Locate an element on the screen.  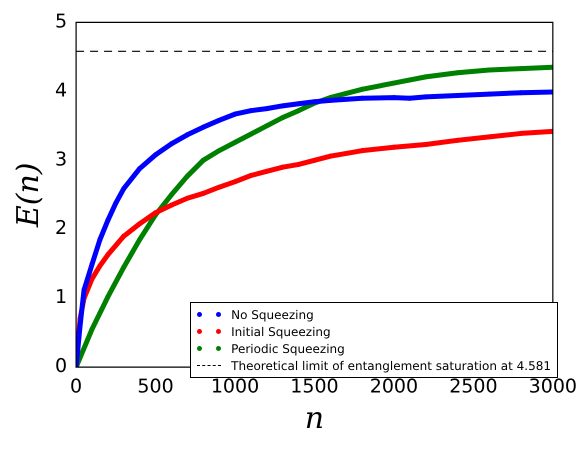
x-tick-label: 3000 is located at coordinates (553, 387).